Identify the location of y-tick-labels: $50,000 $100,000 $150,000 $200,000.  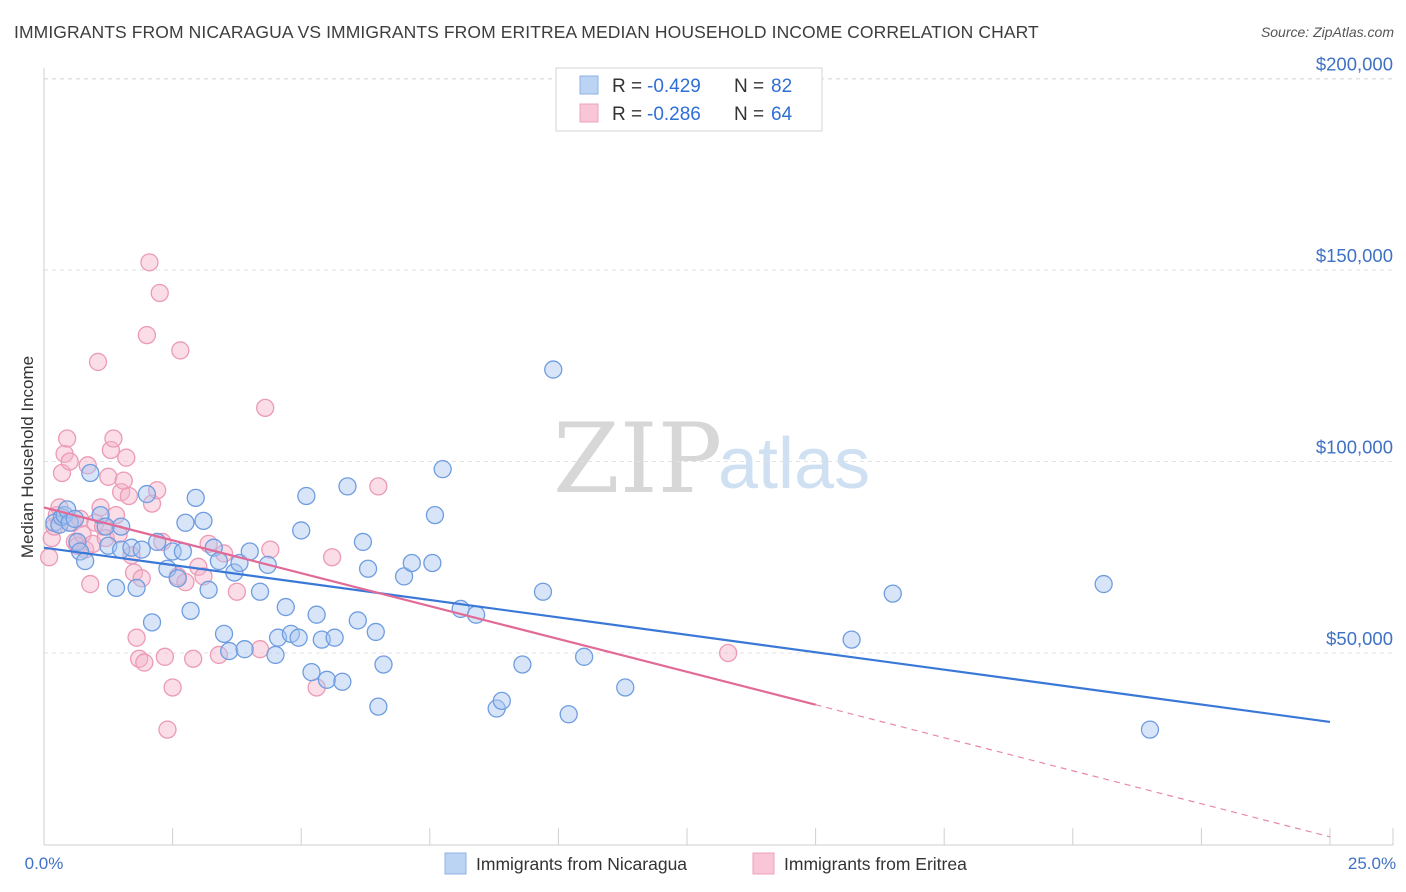
(1354, 352).